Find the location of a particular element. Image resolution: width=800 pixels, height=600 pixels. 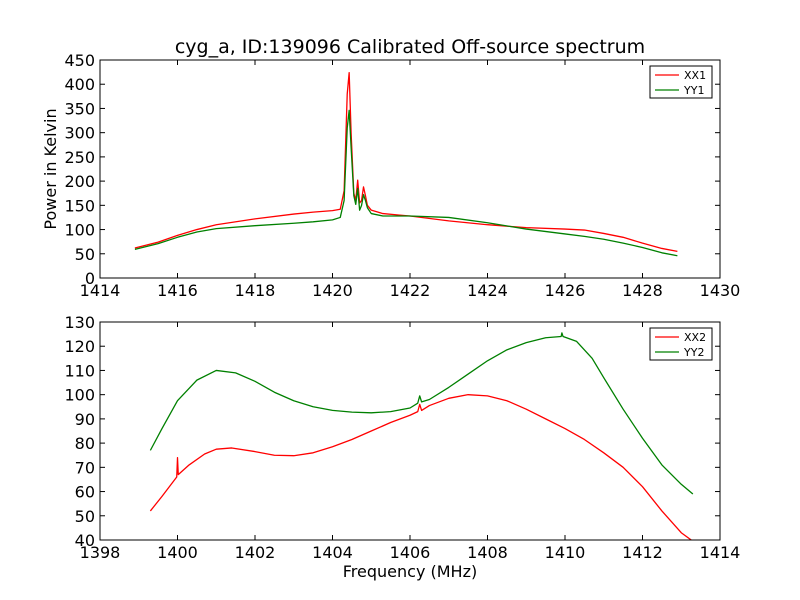

y-tick-label: 150 is located at coordinates (79, 205).